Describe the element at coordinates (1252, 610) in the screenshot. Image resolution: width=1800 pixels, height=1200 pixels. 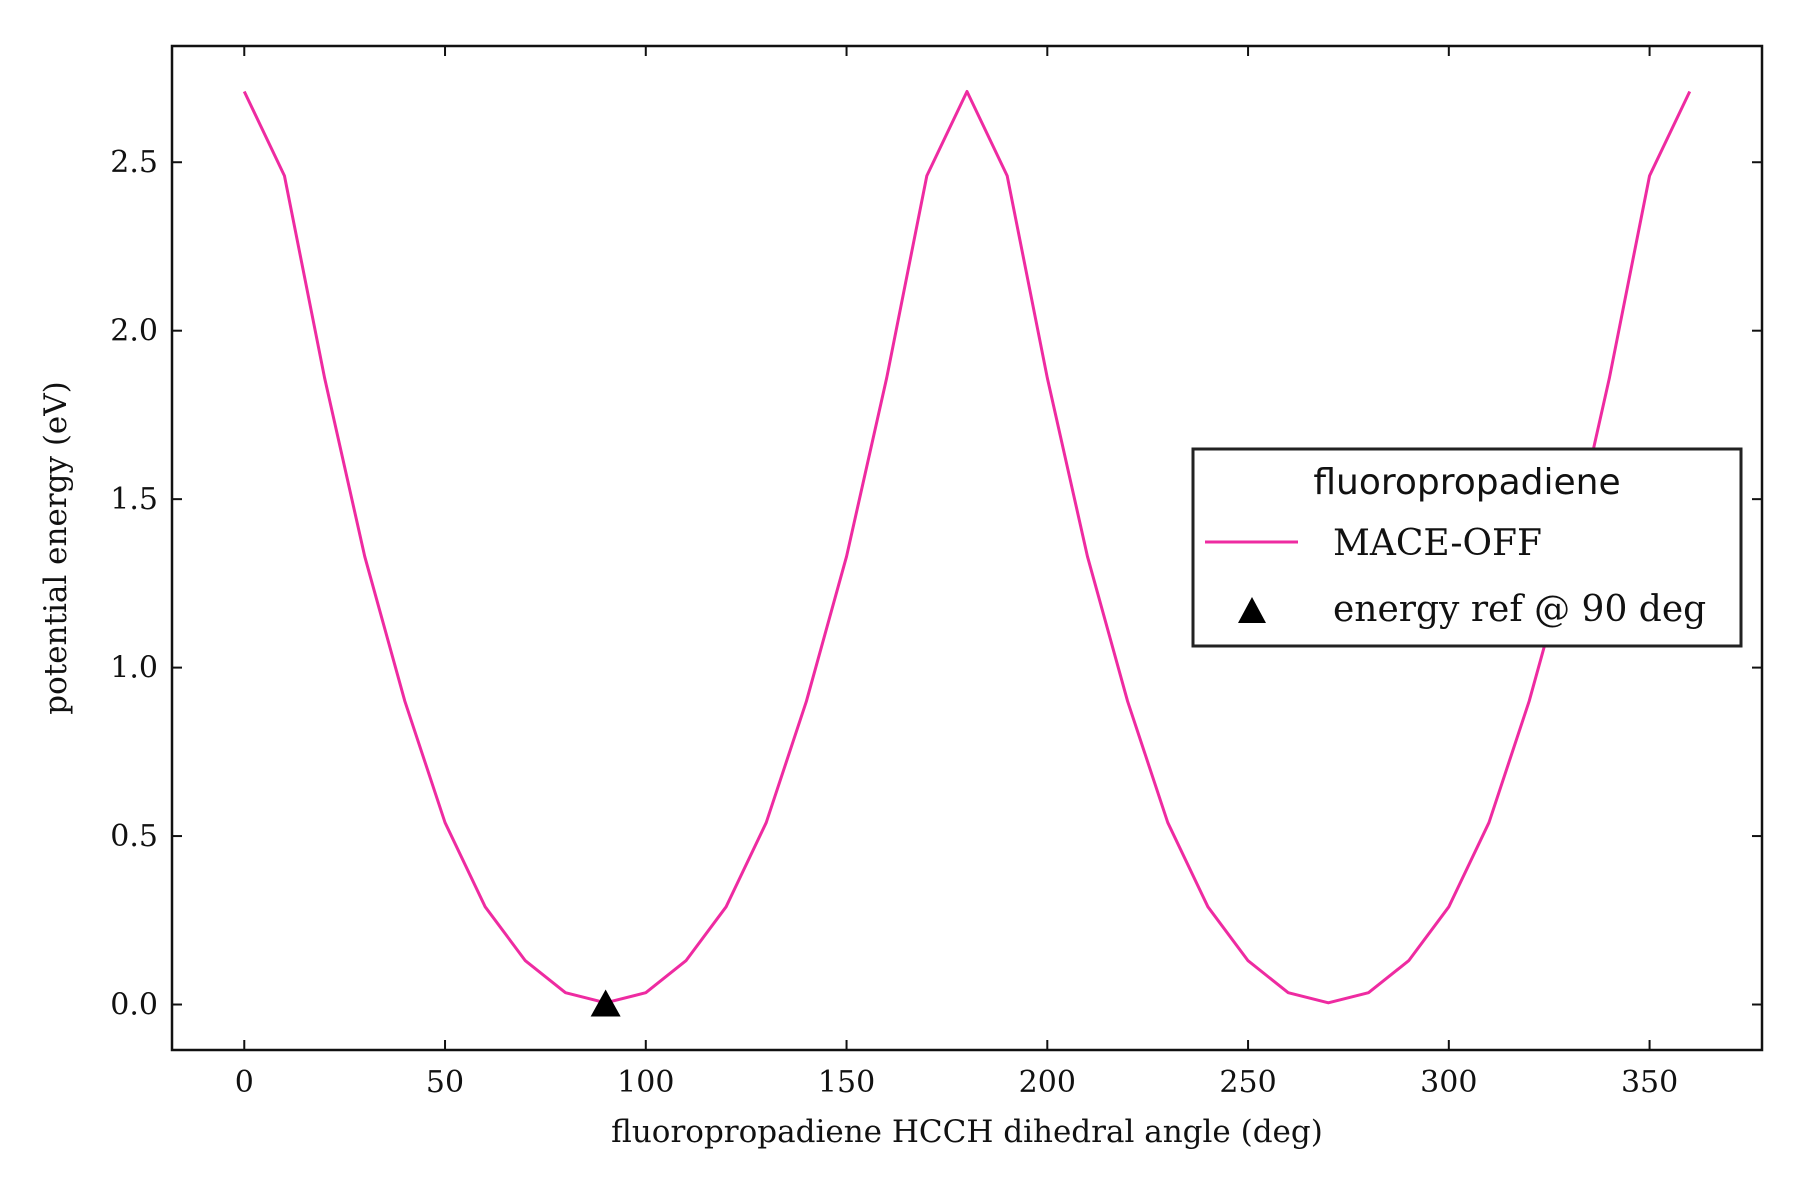
I see `legend-swatch-energy-ref` at that location.